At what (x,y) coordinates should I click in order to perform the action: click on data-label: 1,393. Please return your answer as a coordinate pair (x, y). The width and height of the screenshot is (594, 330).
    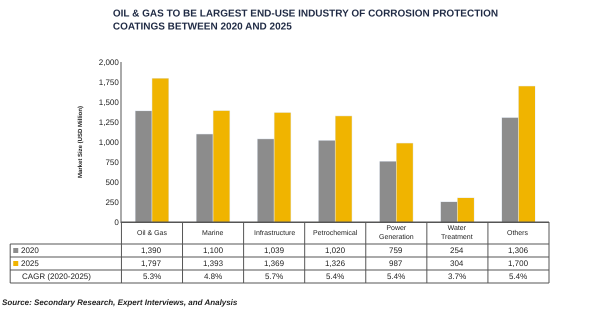
    Looking at the image, I should click on (213, 263).